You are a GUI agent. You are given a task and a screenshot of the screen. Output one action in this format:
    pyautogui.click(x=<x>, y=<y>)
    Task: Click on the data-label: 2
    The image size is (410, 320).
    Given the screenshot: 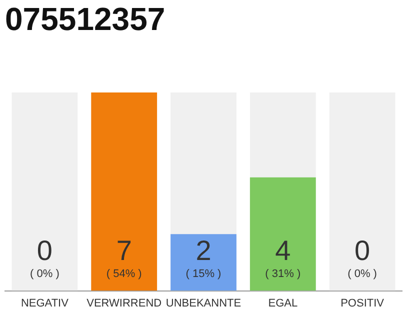 What is the action you would take?
    pyautogui.click(x=204, y=250)
    